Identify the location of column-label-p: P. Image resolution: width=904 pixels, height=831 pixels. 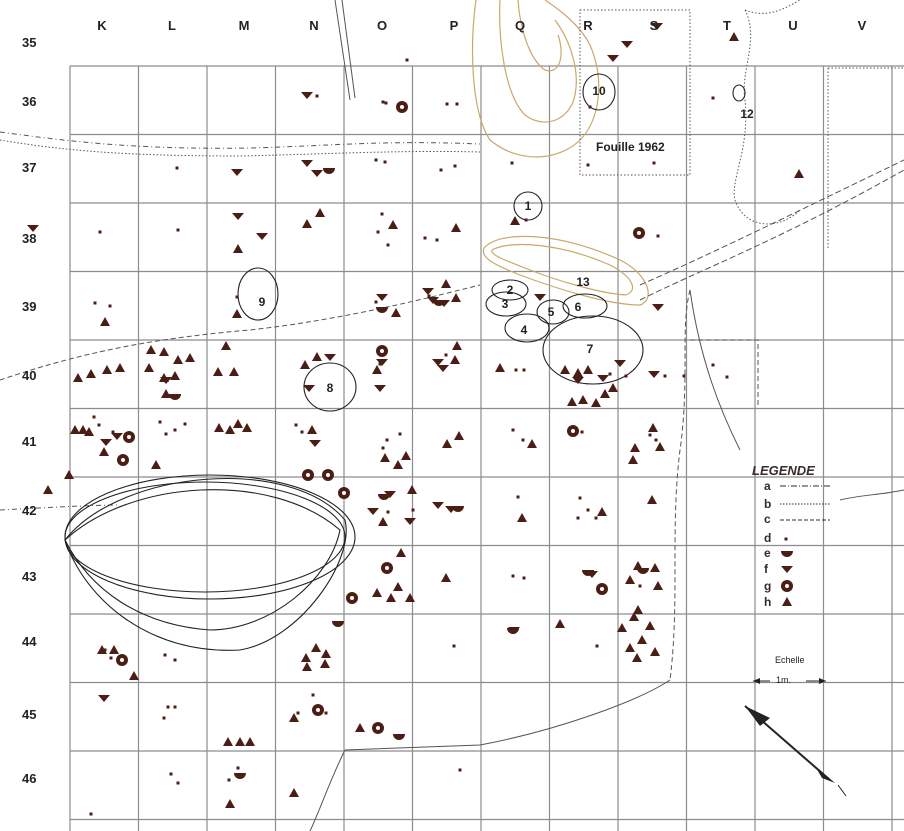
(454, 25).